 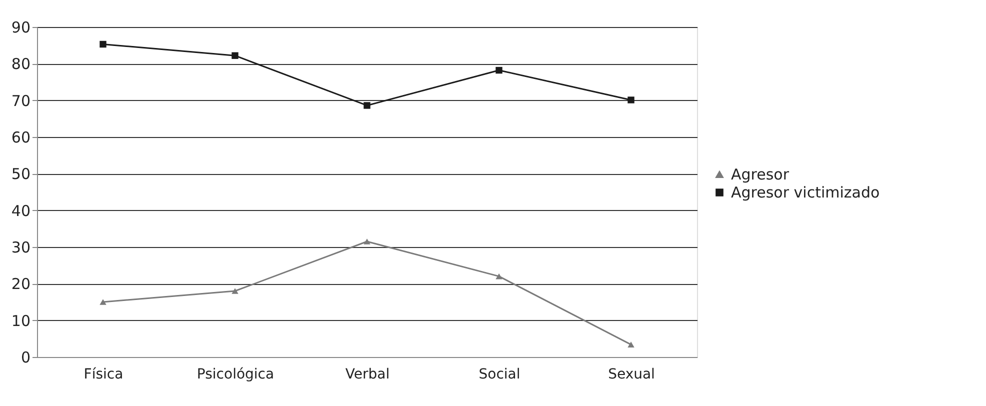 I want to click on y-tick-label: 50, so click(x=20, y=174).